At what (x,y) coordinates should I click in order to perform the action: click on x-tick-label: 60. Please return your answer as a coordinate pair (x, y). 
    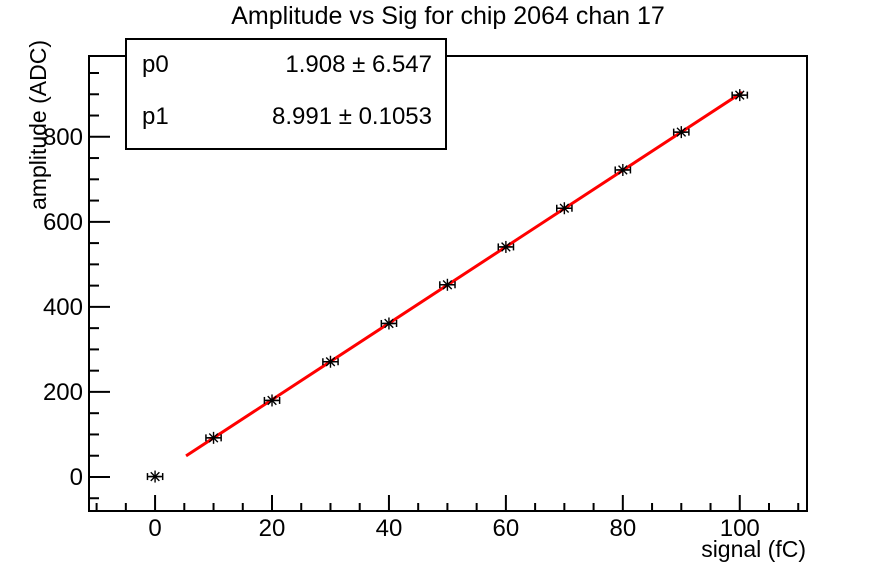
    Looking at the image, I should click on (506, 528).